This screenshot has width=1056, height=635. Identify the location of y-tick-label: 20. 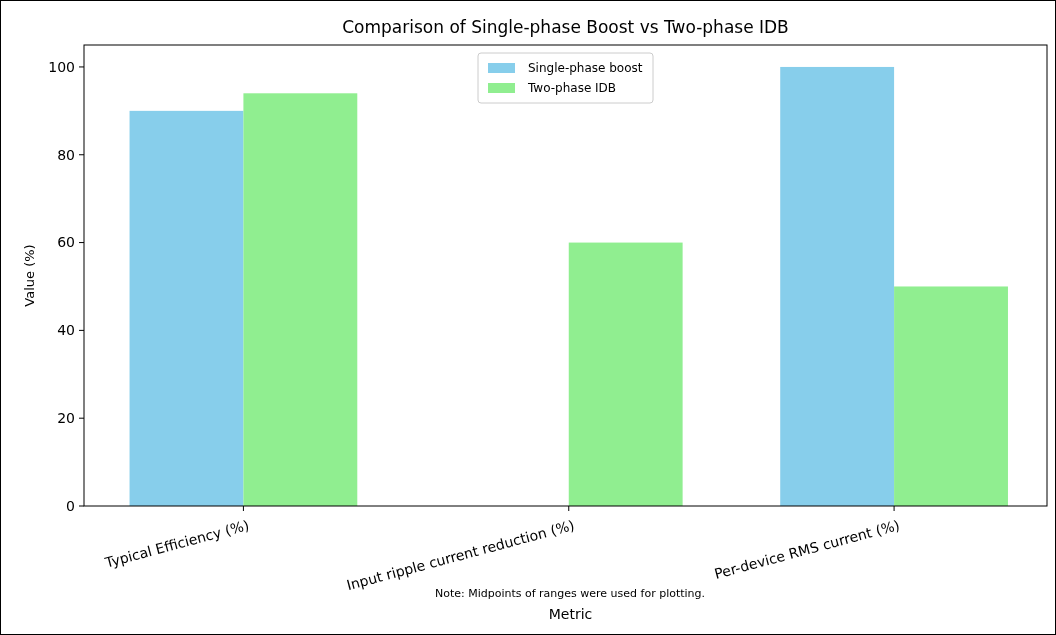
(66, 418).